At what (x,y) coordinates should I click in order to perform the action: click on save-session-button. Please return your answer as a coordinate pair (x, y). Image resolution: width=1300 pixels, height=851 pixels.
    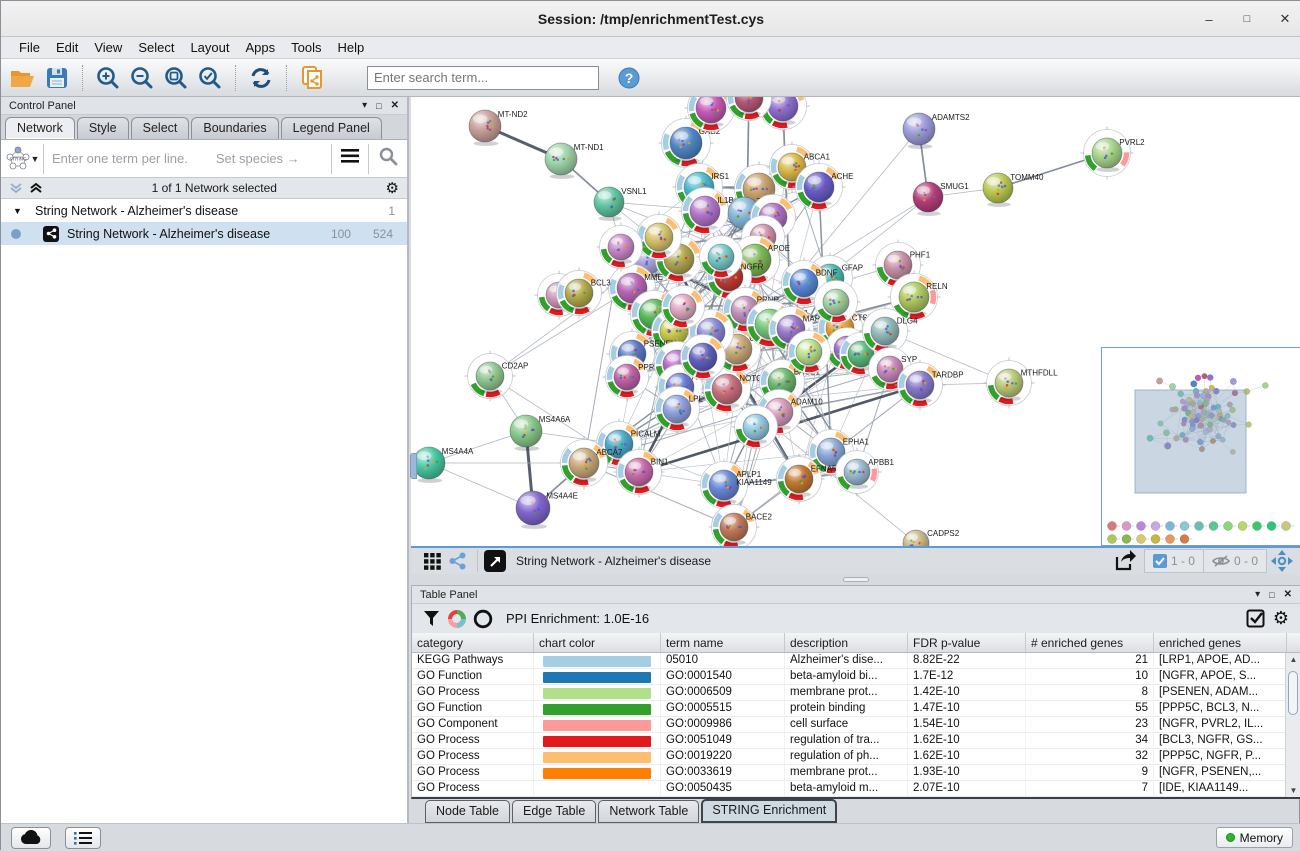
    Looking at the image, I should click on (57, 78).